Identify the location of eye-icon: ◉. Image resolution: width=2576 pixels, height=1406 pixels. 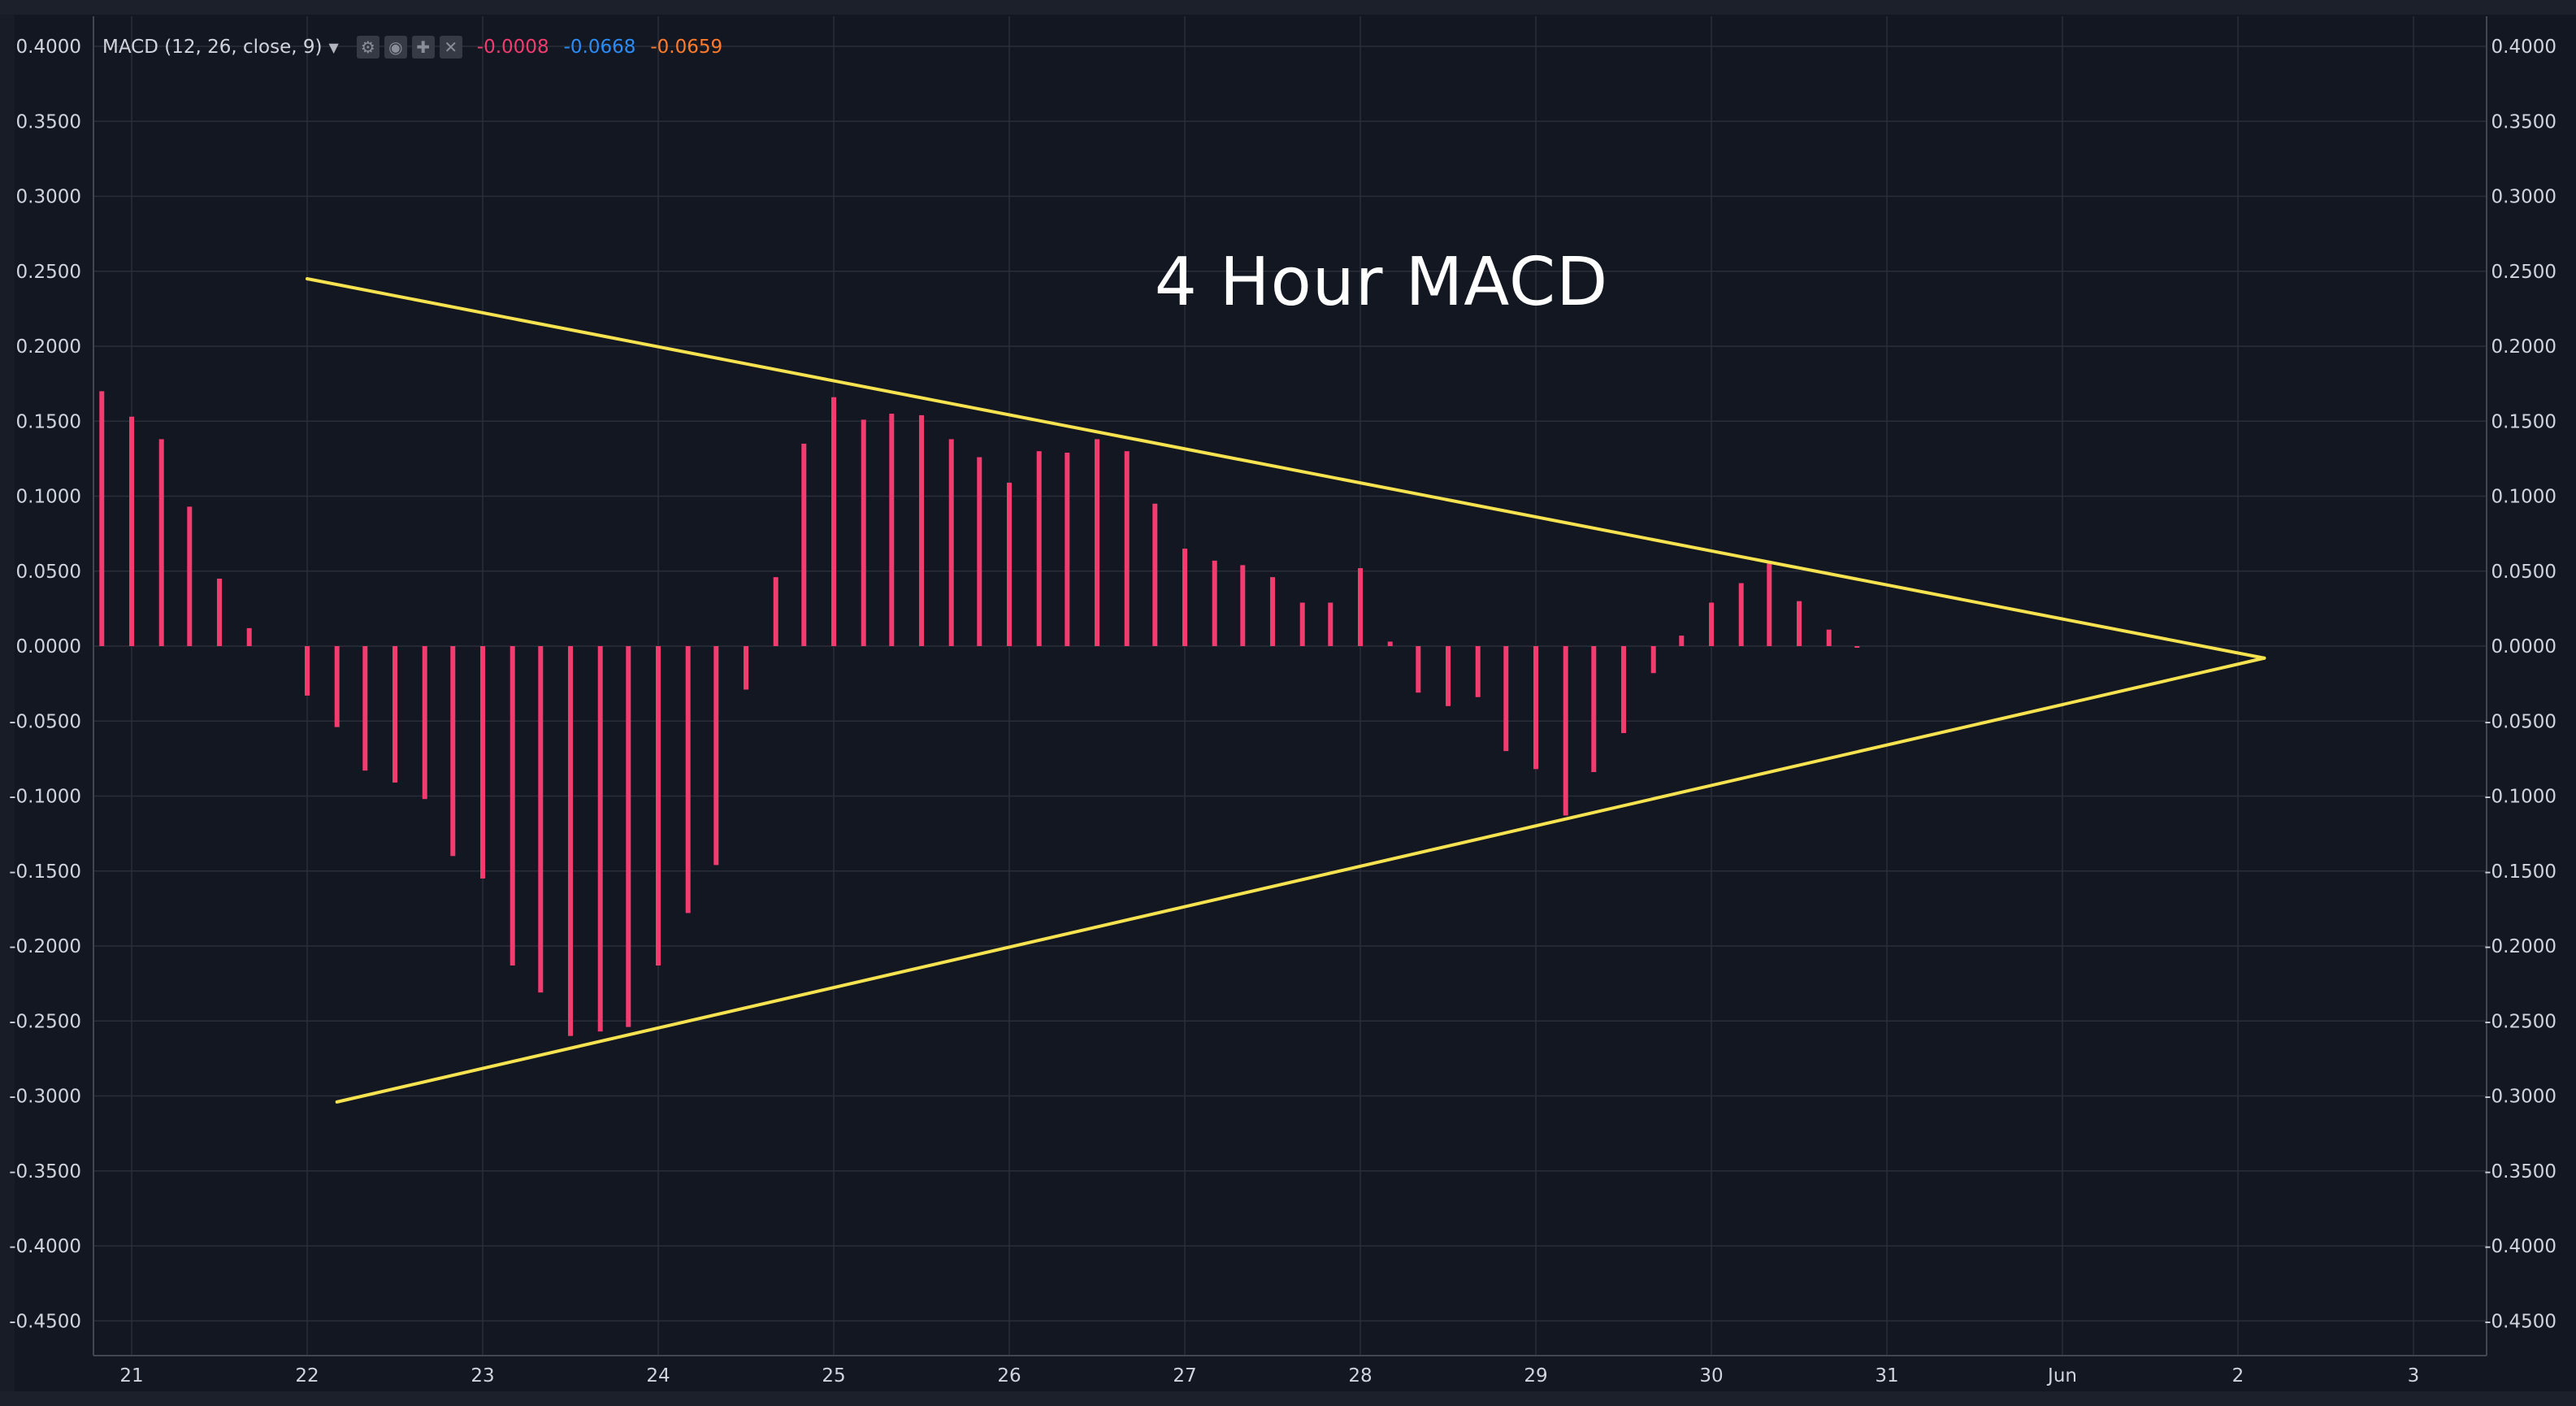
(395, 47).